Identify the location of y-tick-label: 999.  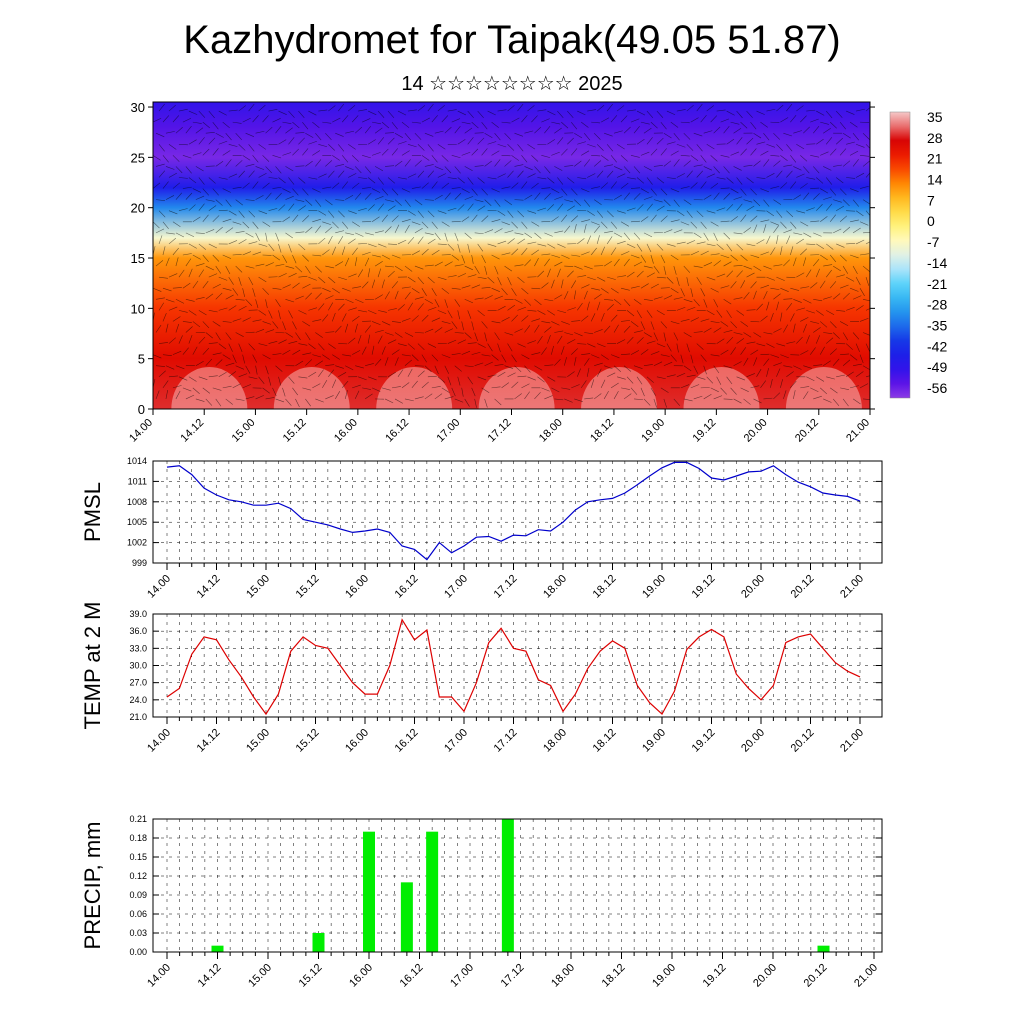
(139, 563).